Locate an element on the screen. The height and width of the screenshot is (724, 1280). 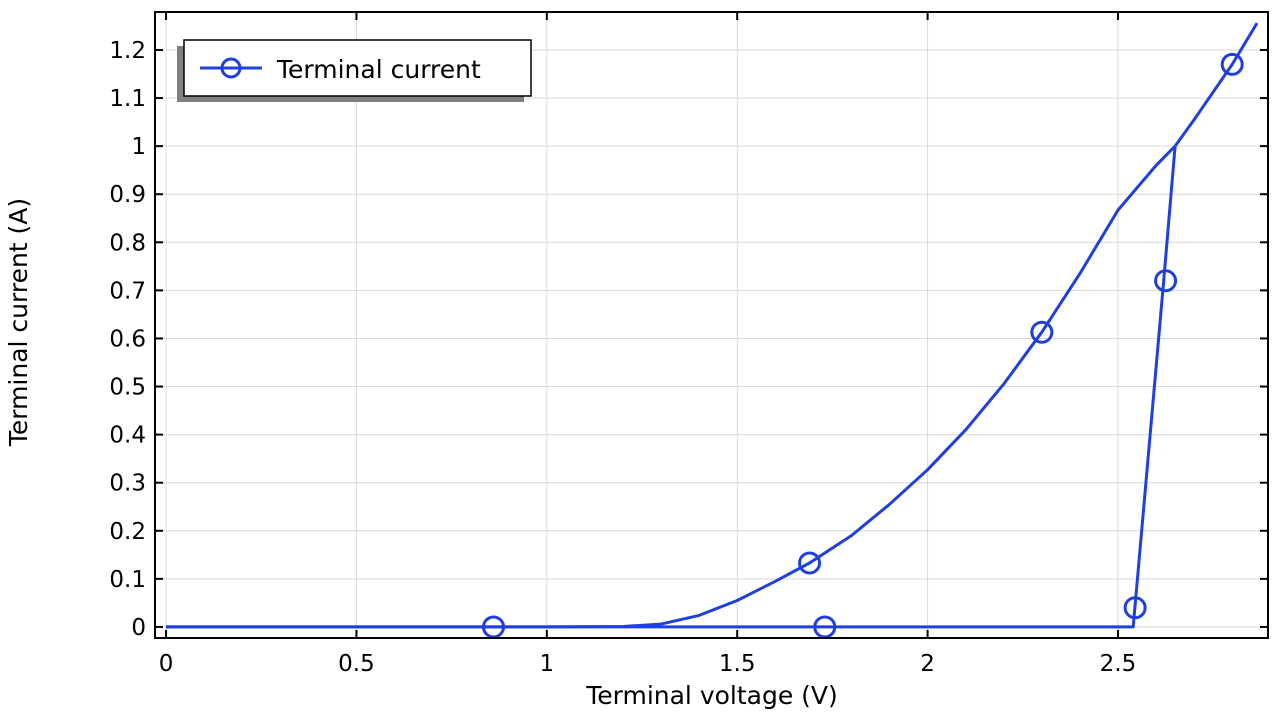
y-tick-label: 1.1 is located at coordinates (127, 99).